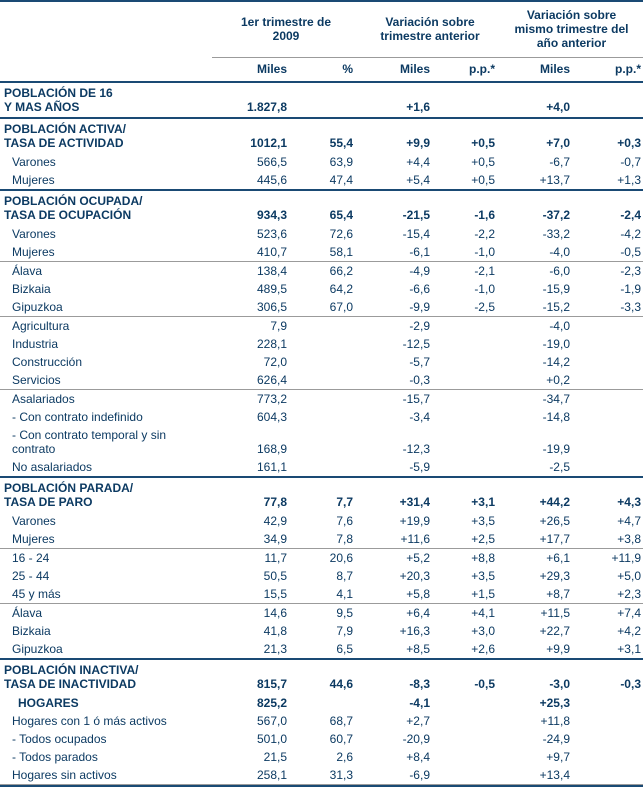  I want to click on table-row: Agricultura 7,9 -2,9 -4,0, so click(321, 325).